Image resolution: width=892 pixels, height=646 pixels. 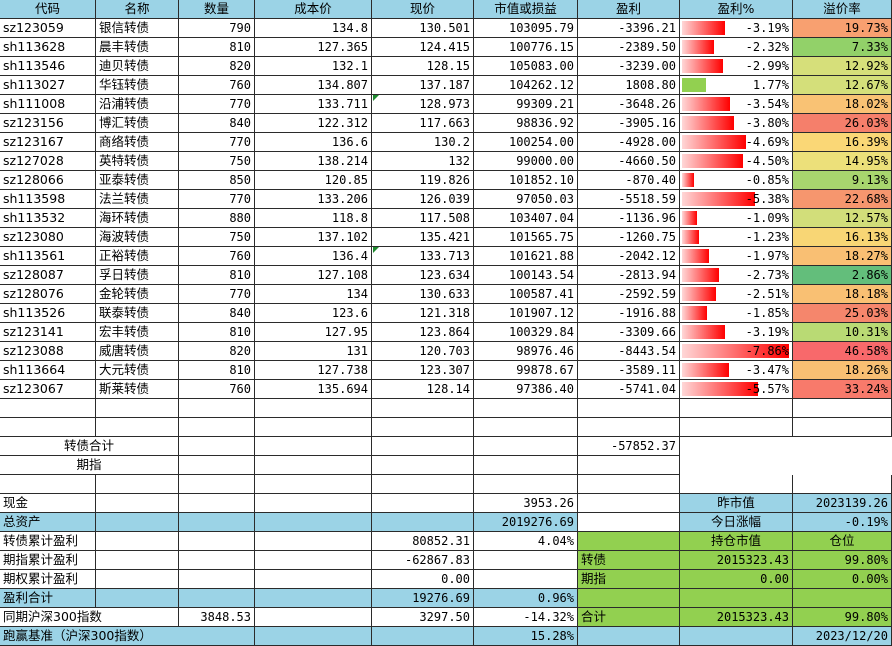 What do you see at coordinates (736, 541) in the screenshot?
I see `hold-mv-label: 持仓市值` at bounding box center [736, 541].